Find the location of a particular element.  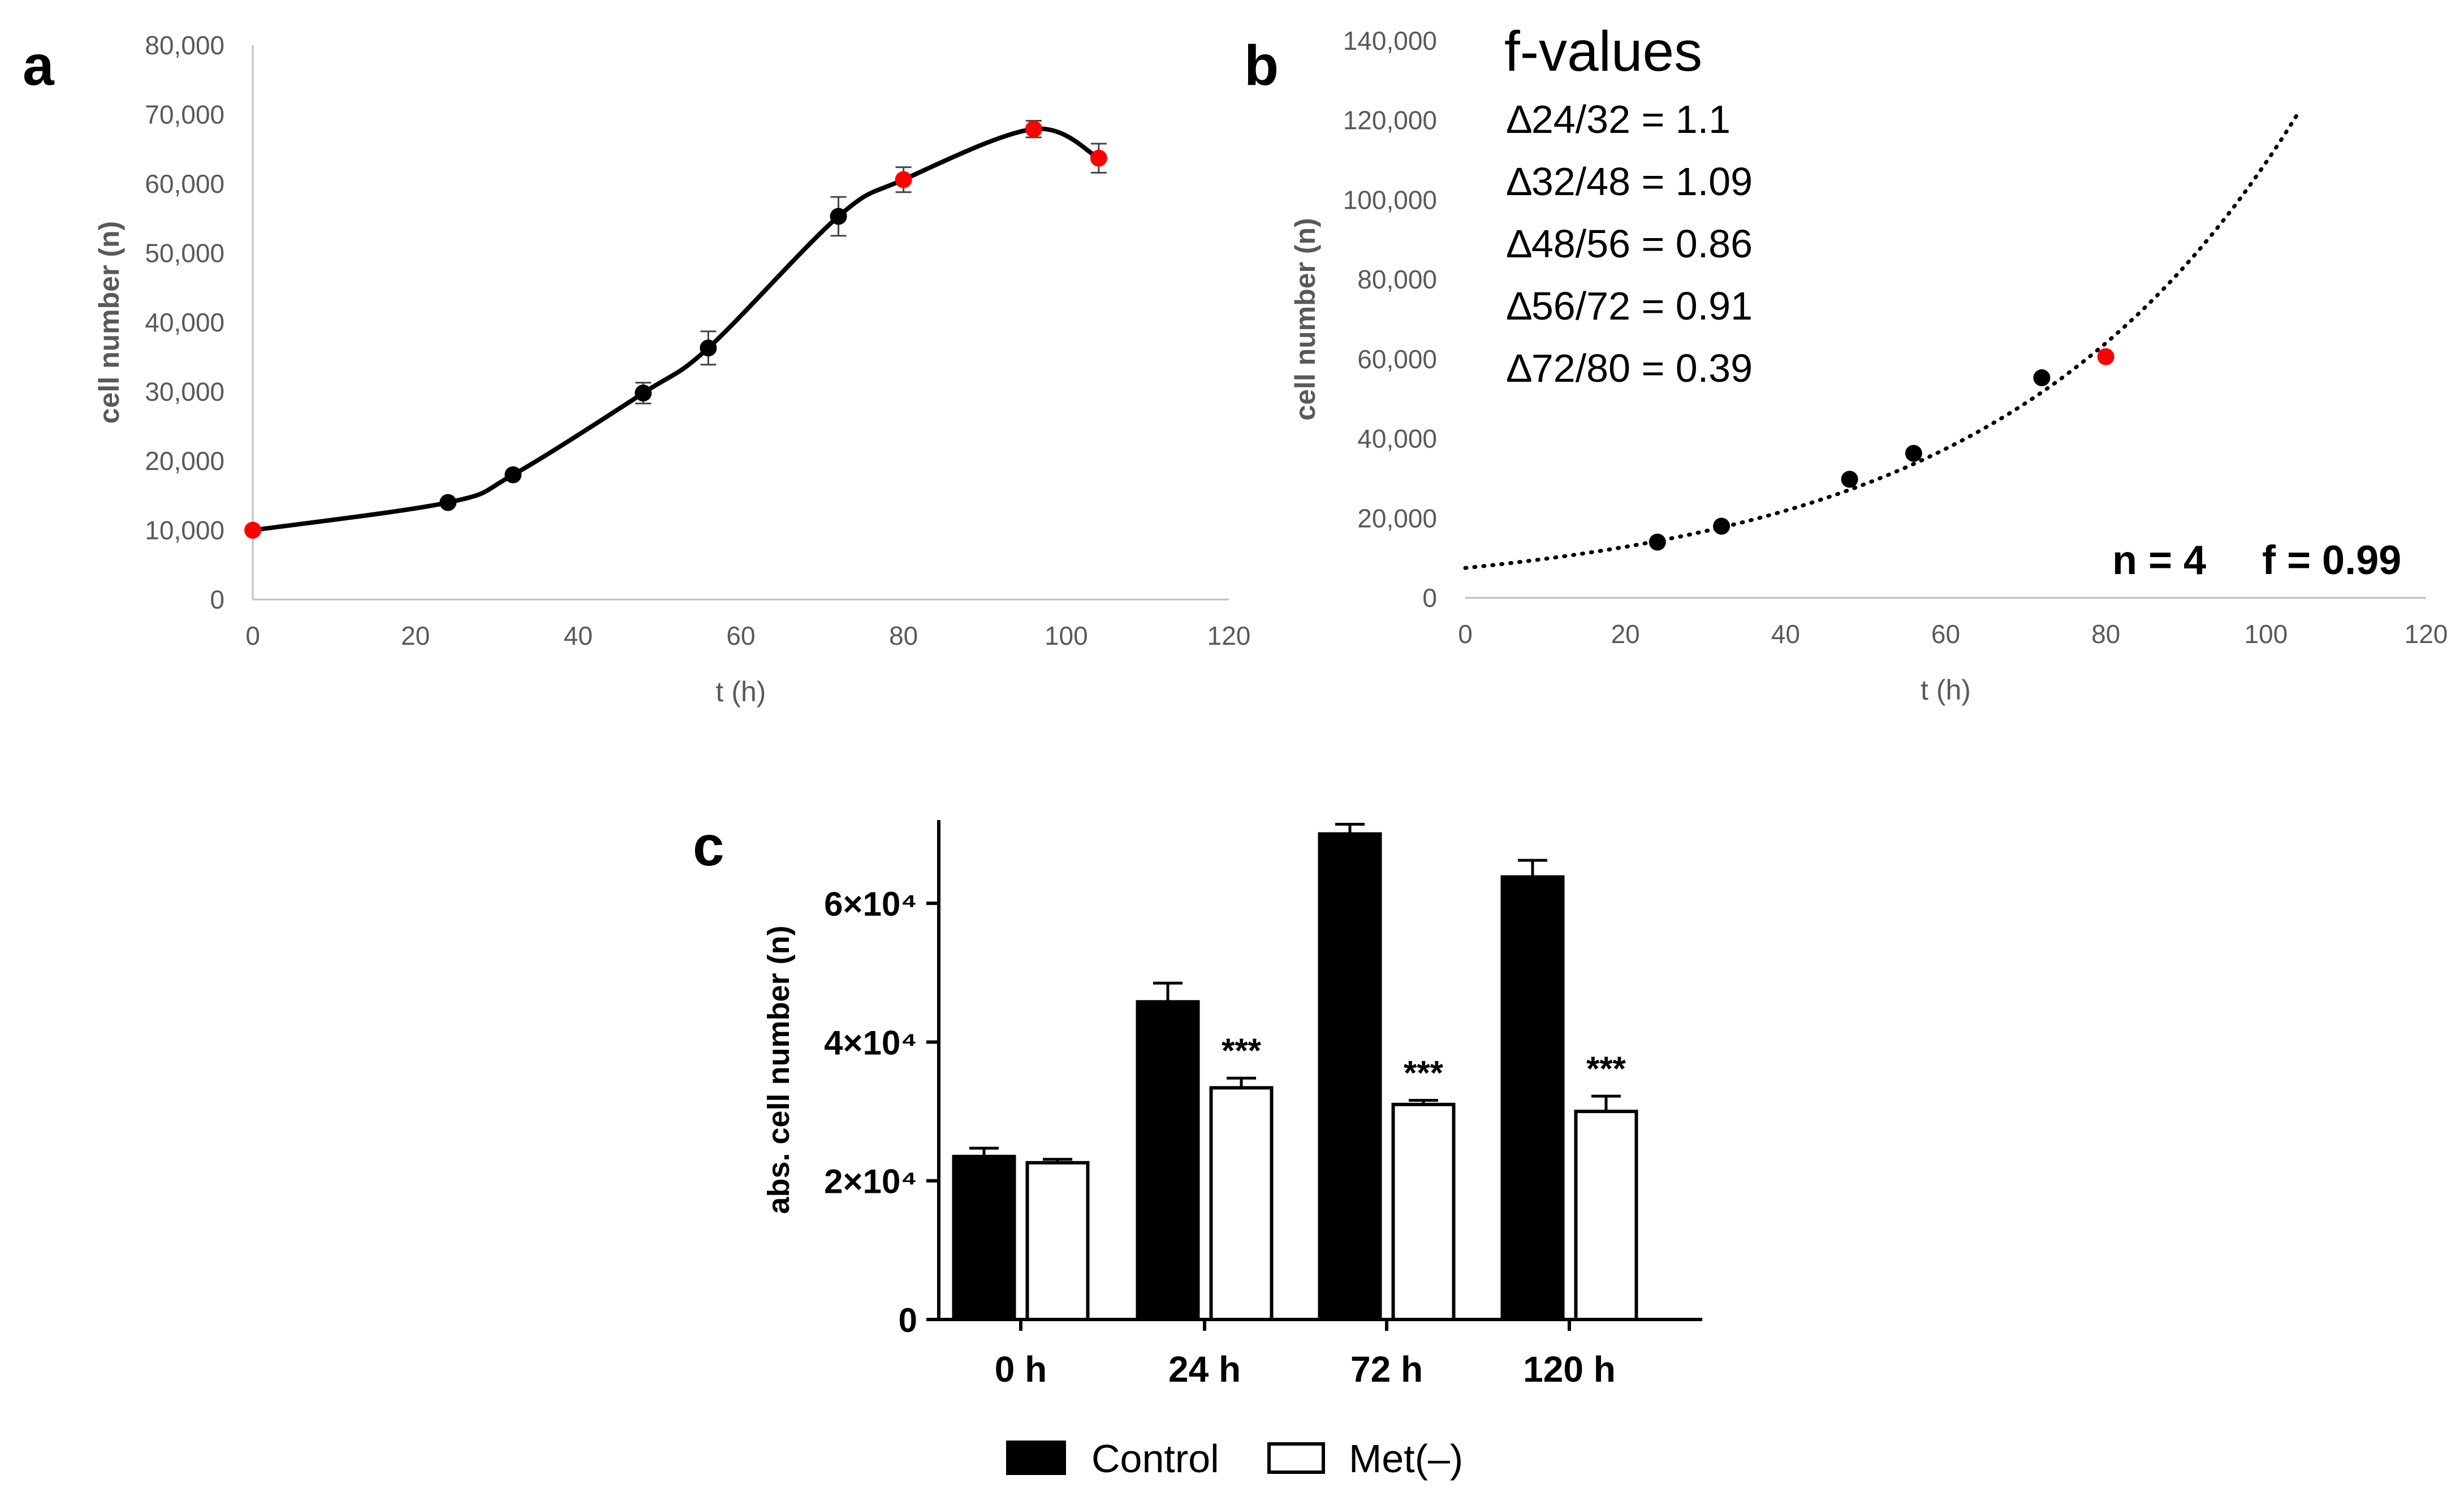

n-label: n = 4 is located at coordinates (2159, 560).